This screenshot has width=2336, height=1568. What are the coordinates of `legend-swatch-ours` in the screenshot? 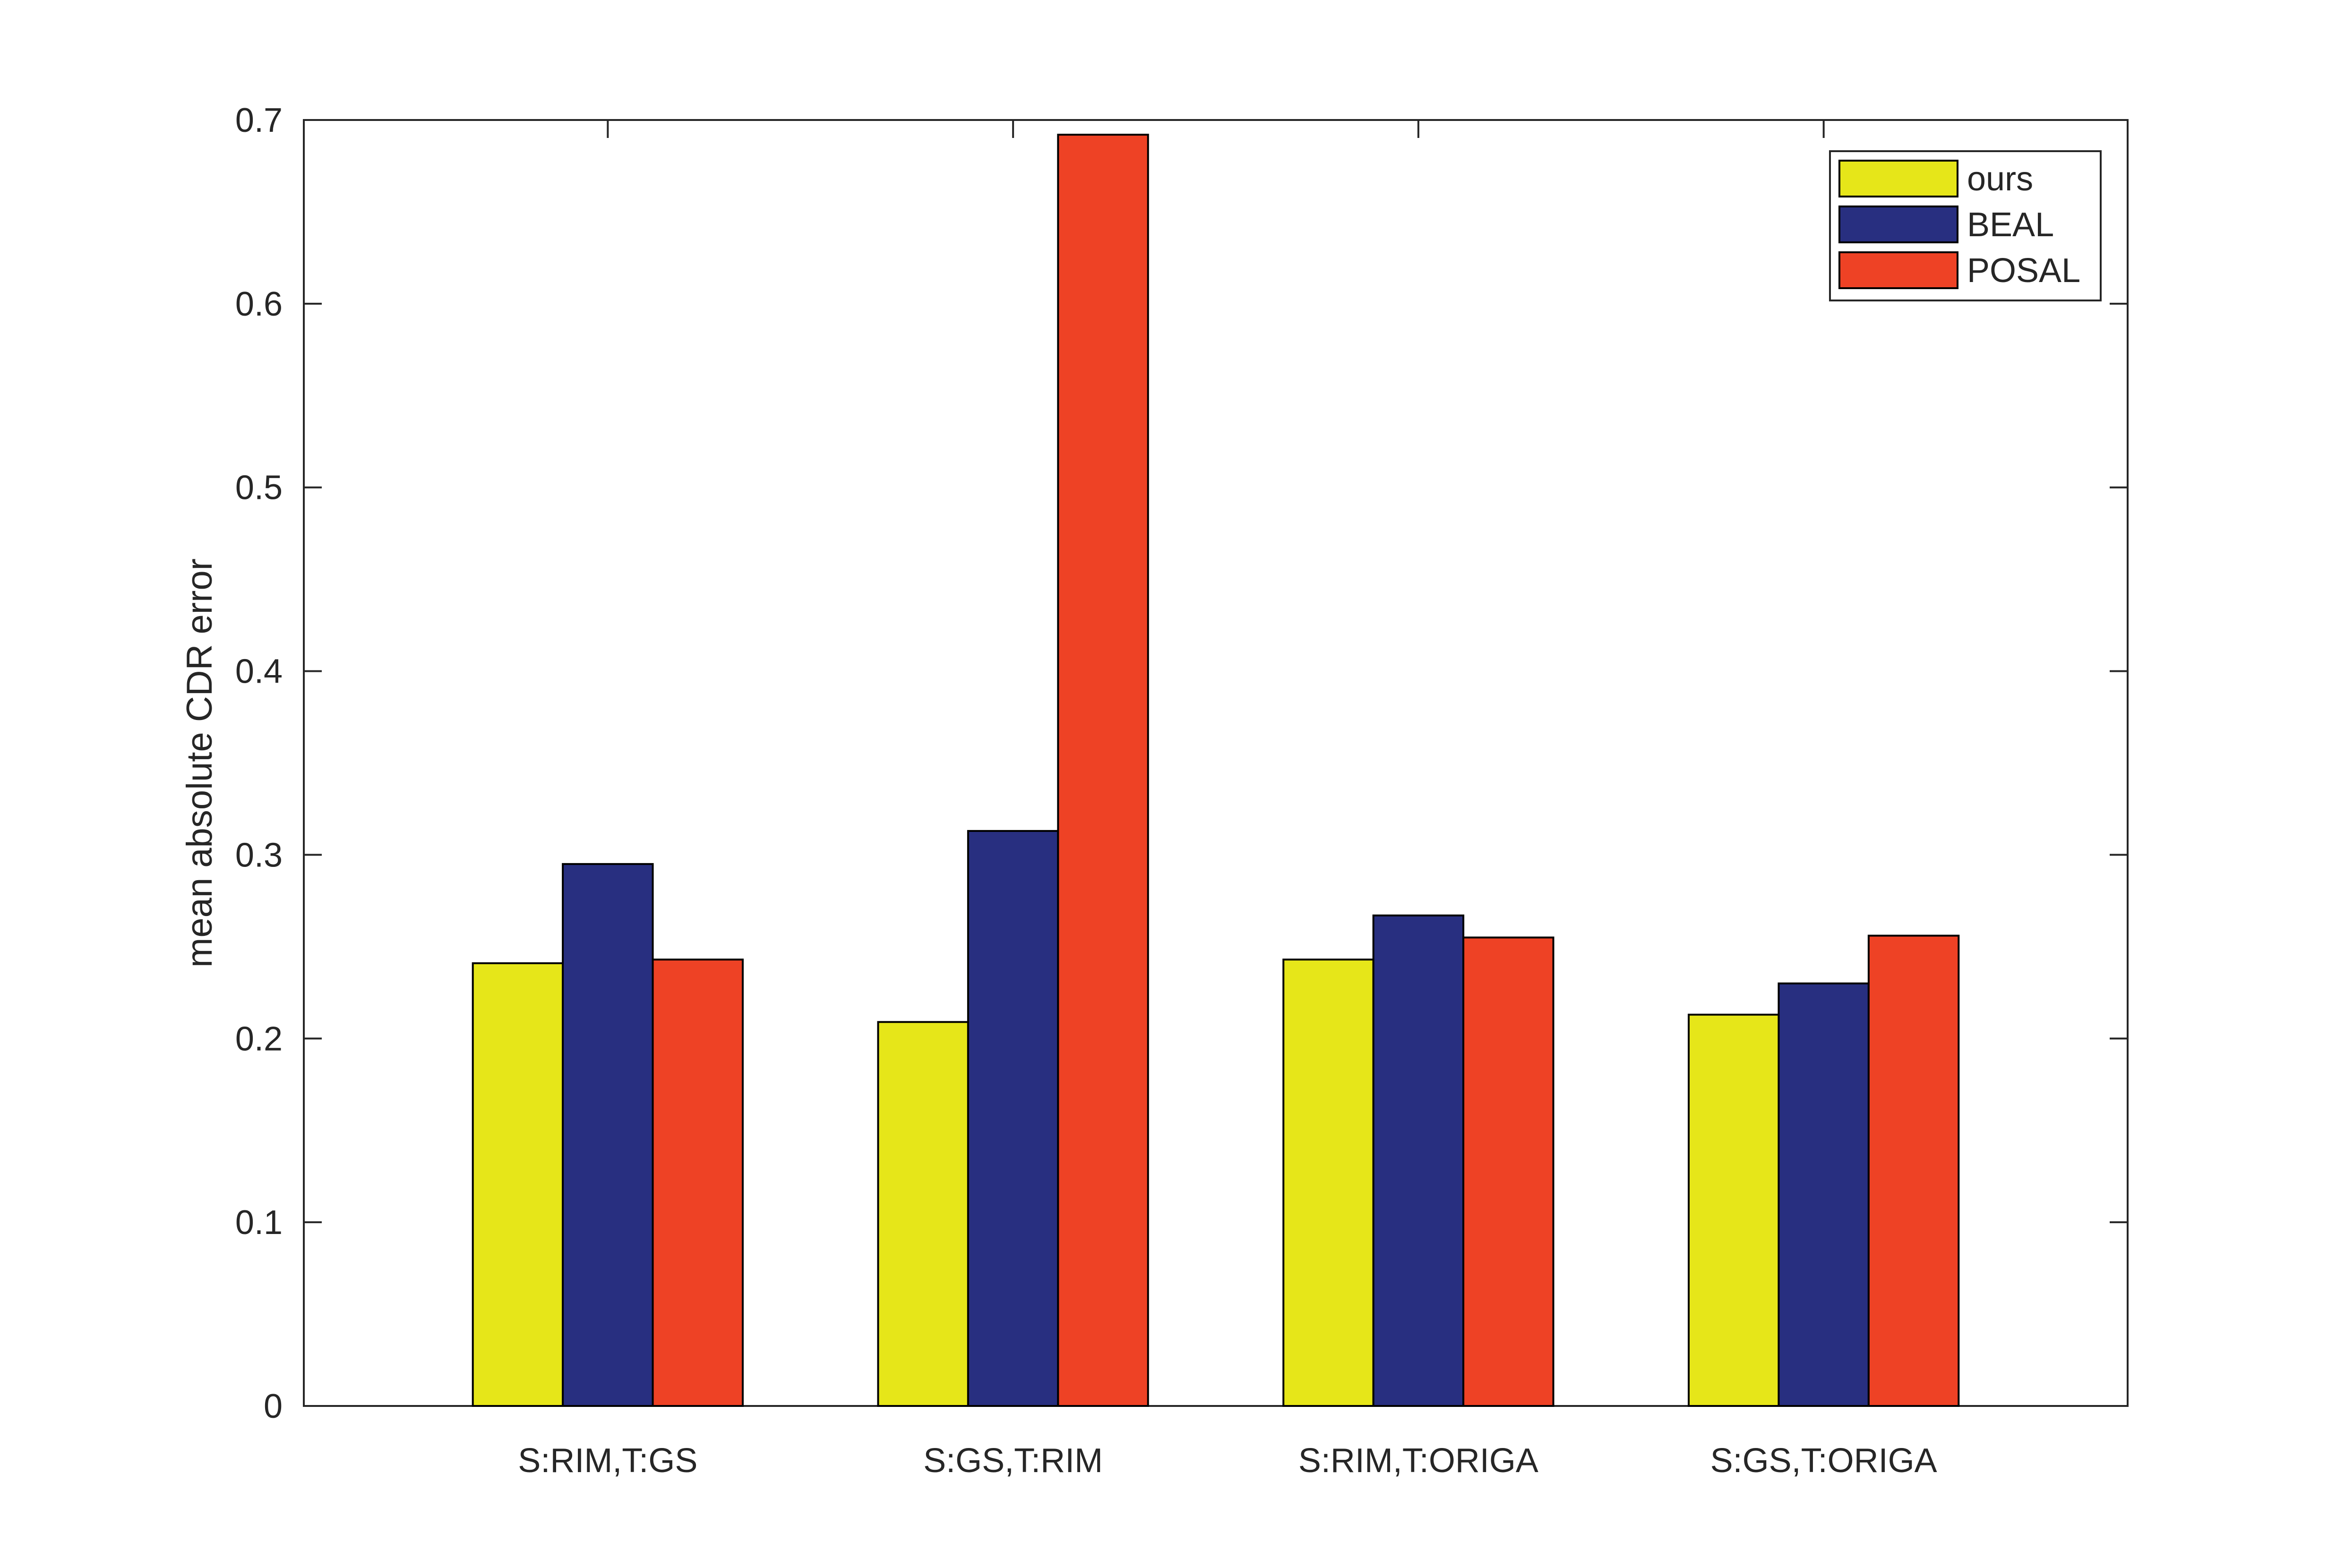 It's located at (1898, 178).